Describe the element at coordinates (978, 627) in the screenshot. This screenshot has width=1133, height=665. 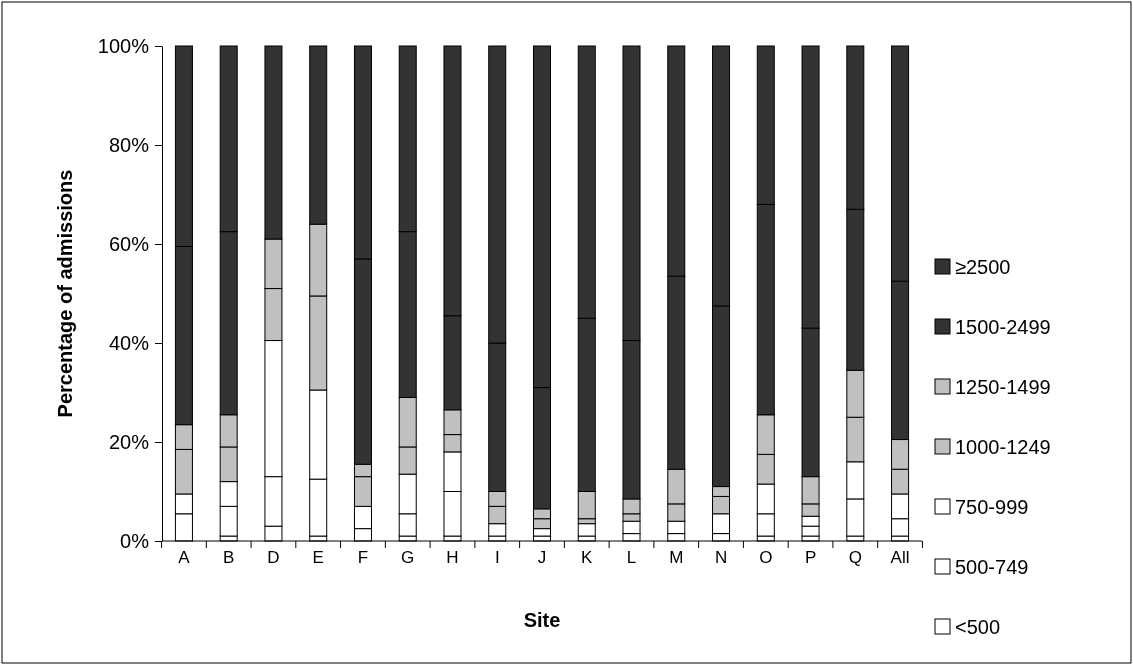
I see `legend-label: <500` at that location.